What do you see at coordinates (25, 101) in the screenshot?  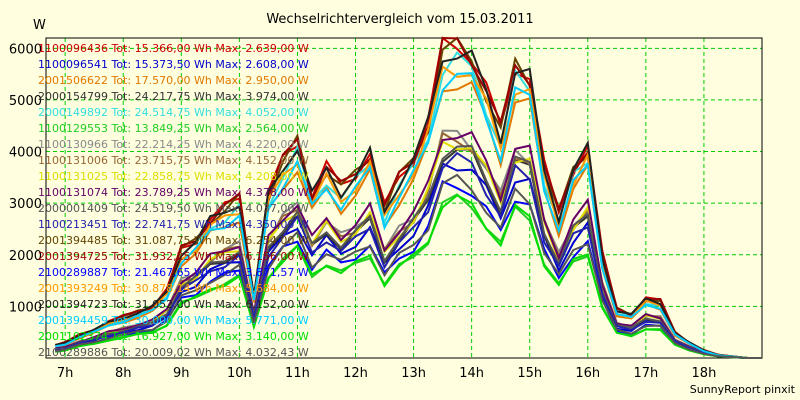 I see `y-tick-label: 5000` at bounding box center [25, 101].